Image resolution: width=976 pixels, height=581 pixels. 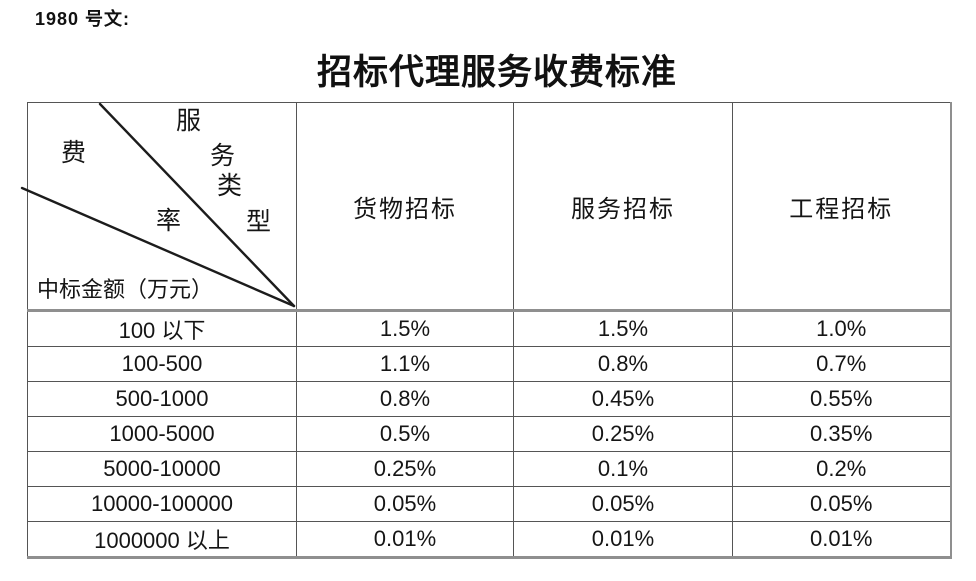 I want to click on row-range-cell: 100-500, so click(x=162, y=364).